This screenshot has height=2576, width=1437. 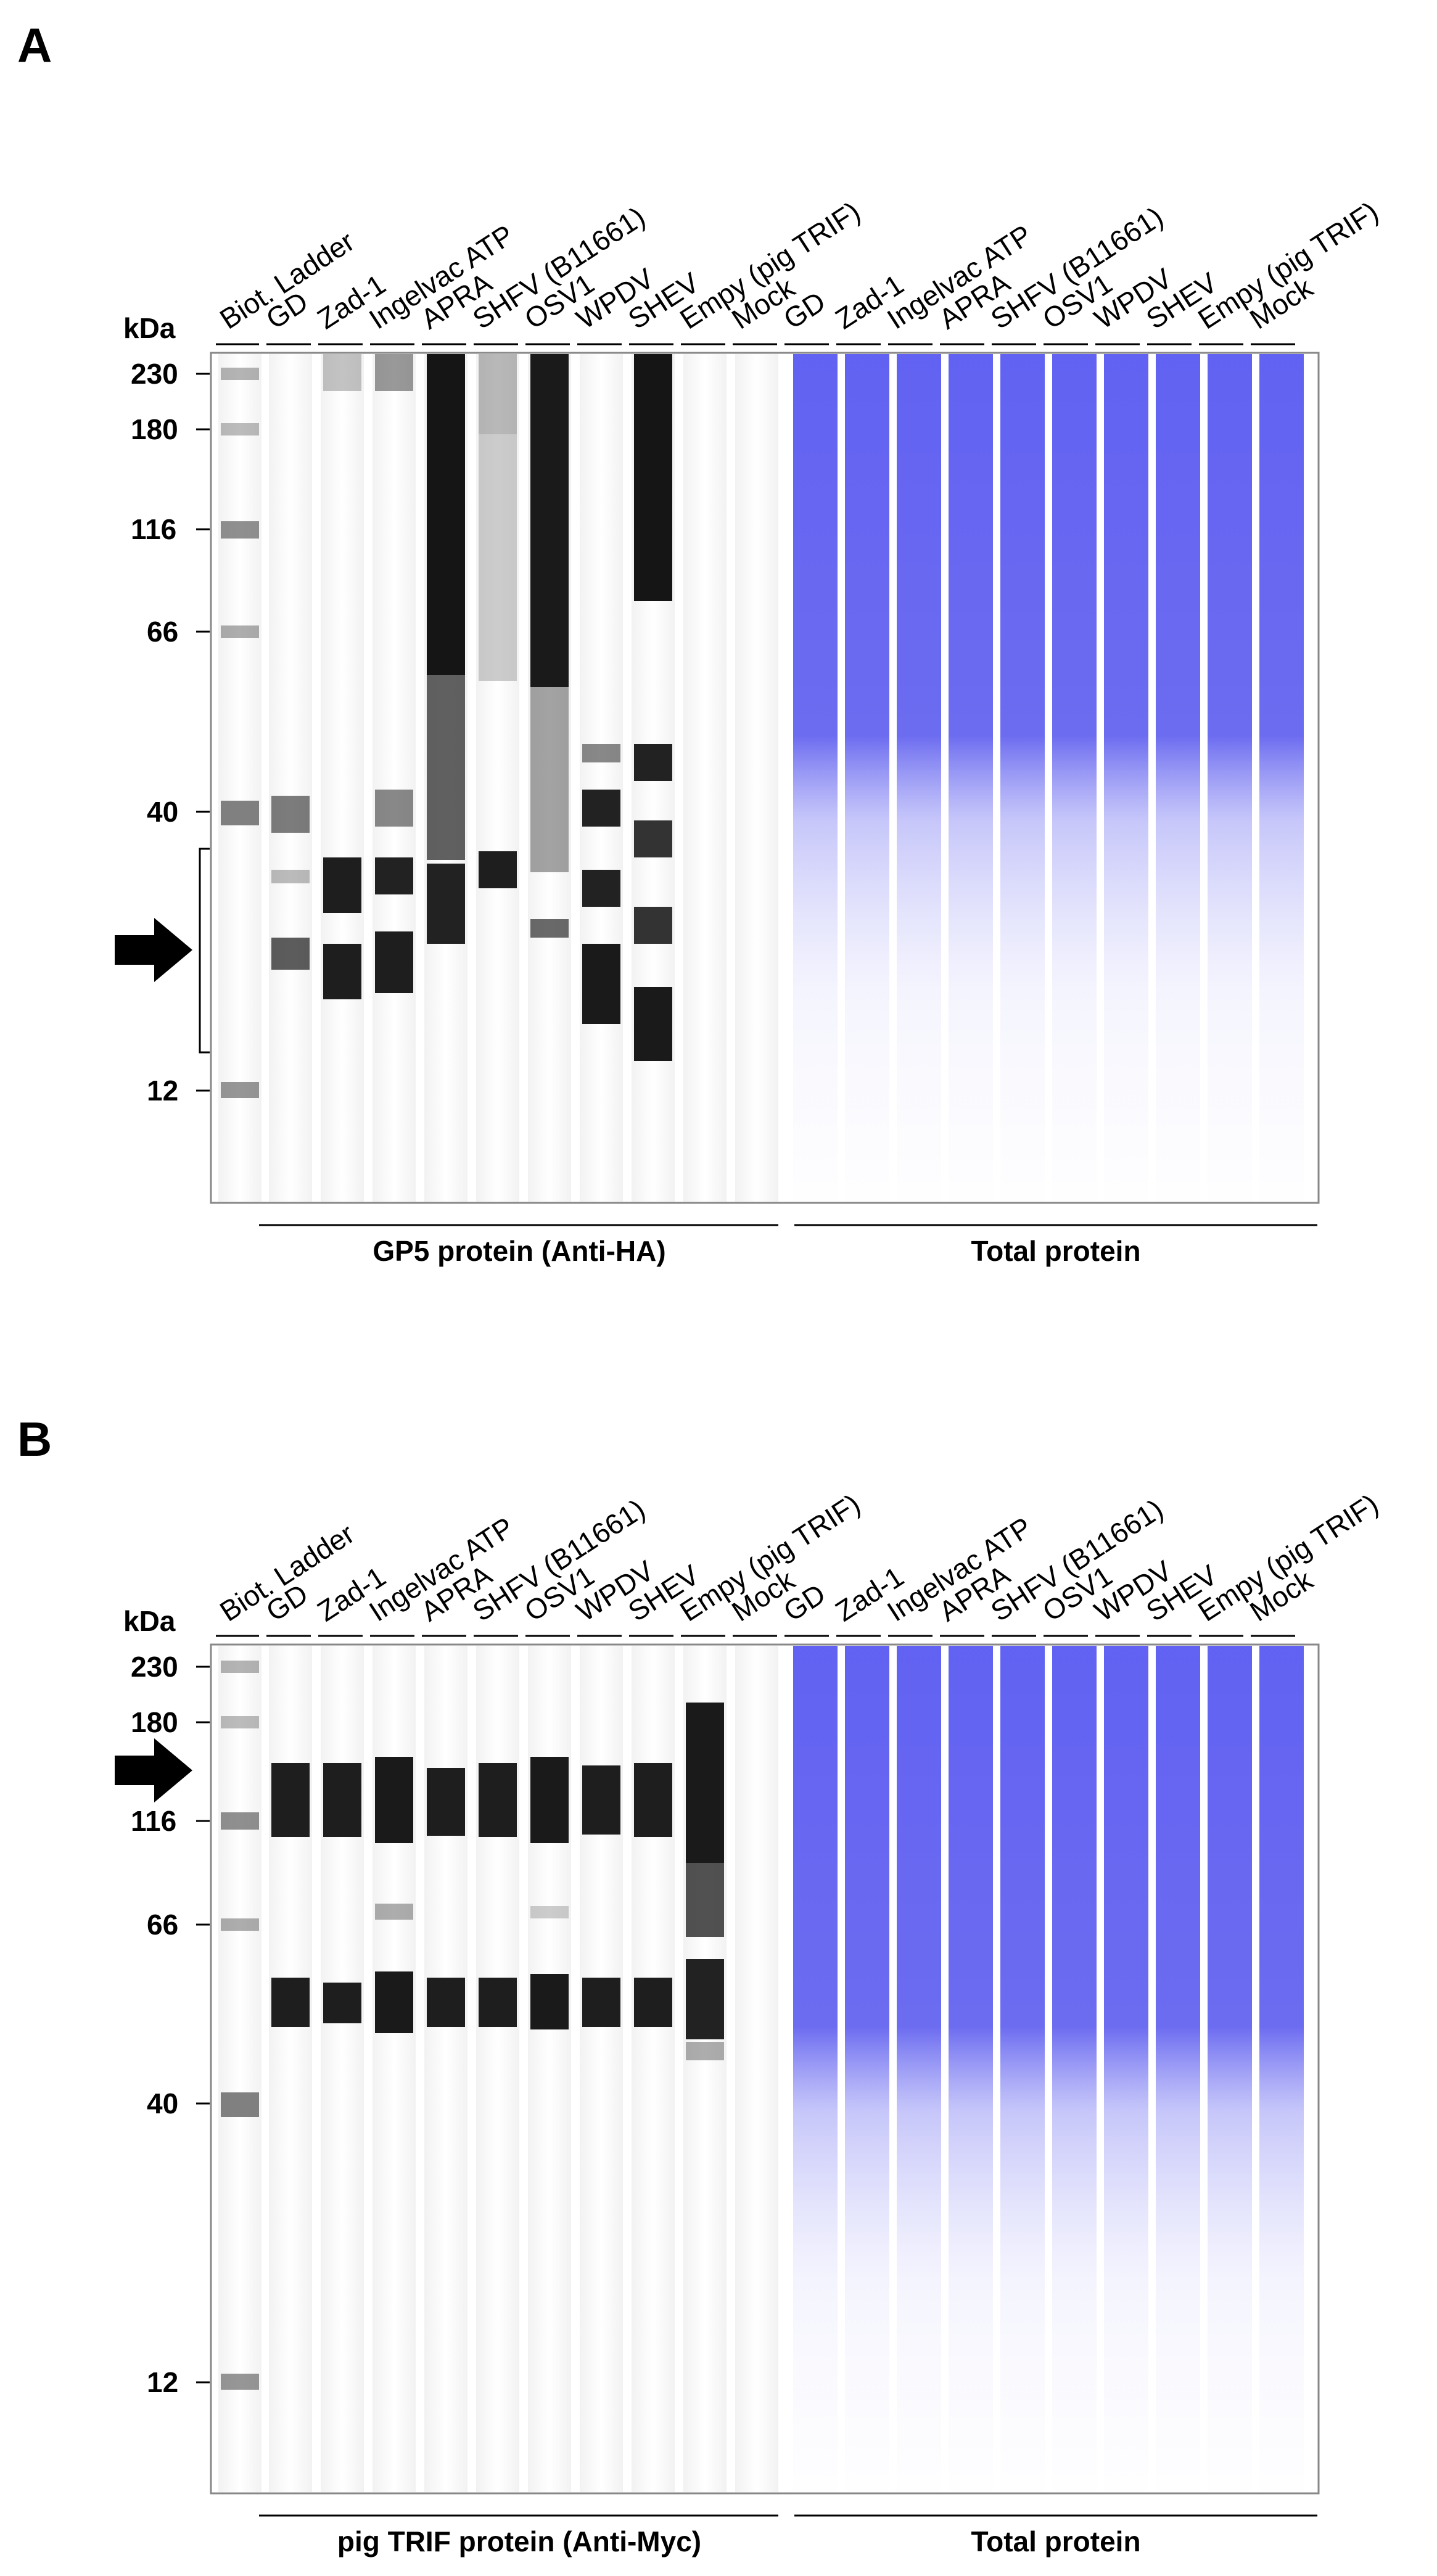 I want to click on group-label-left: GP5 protein (Anti-HA), so click(x=519, y=1251).